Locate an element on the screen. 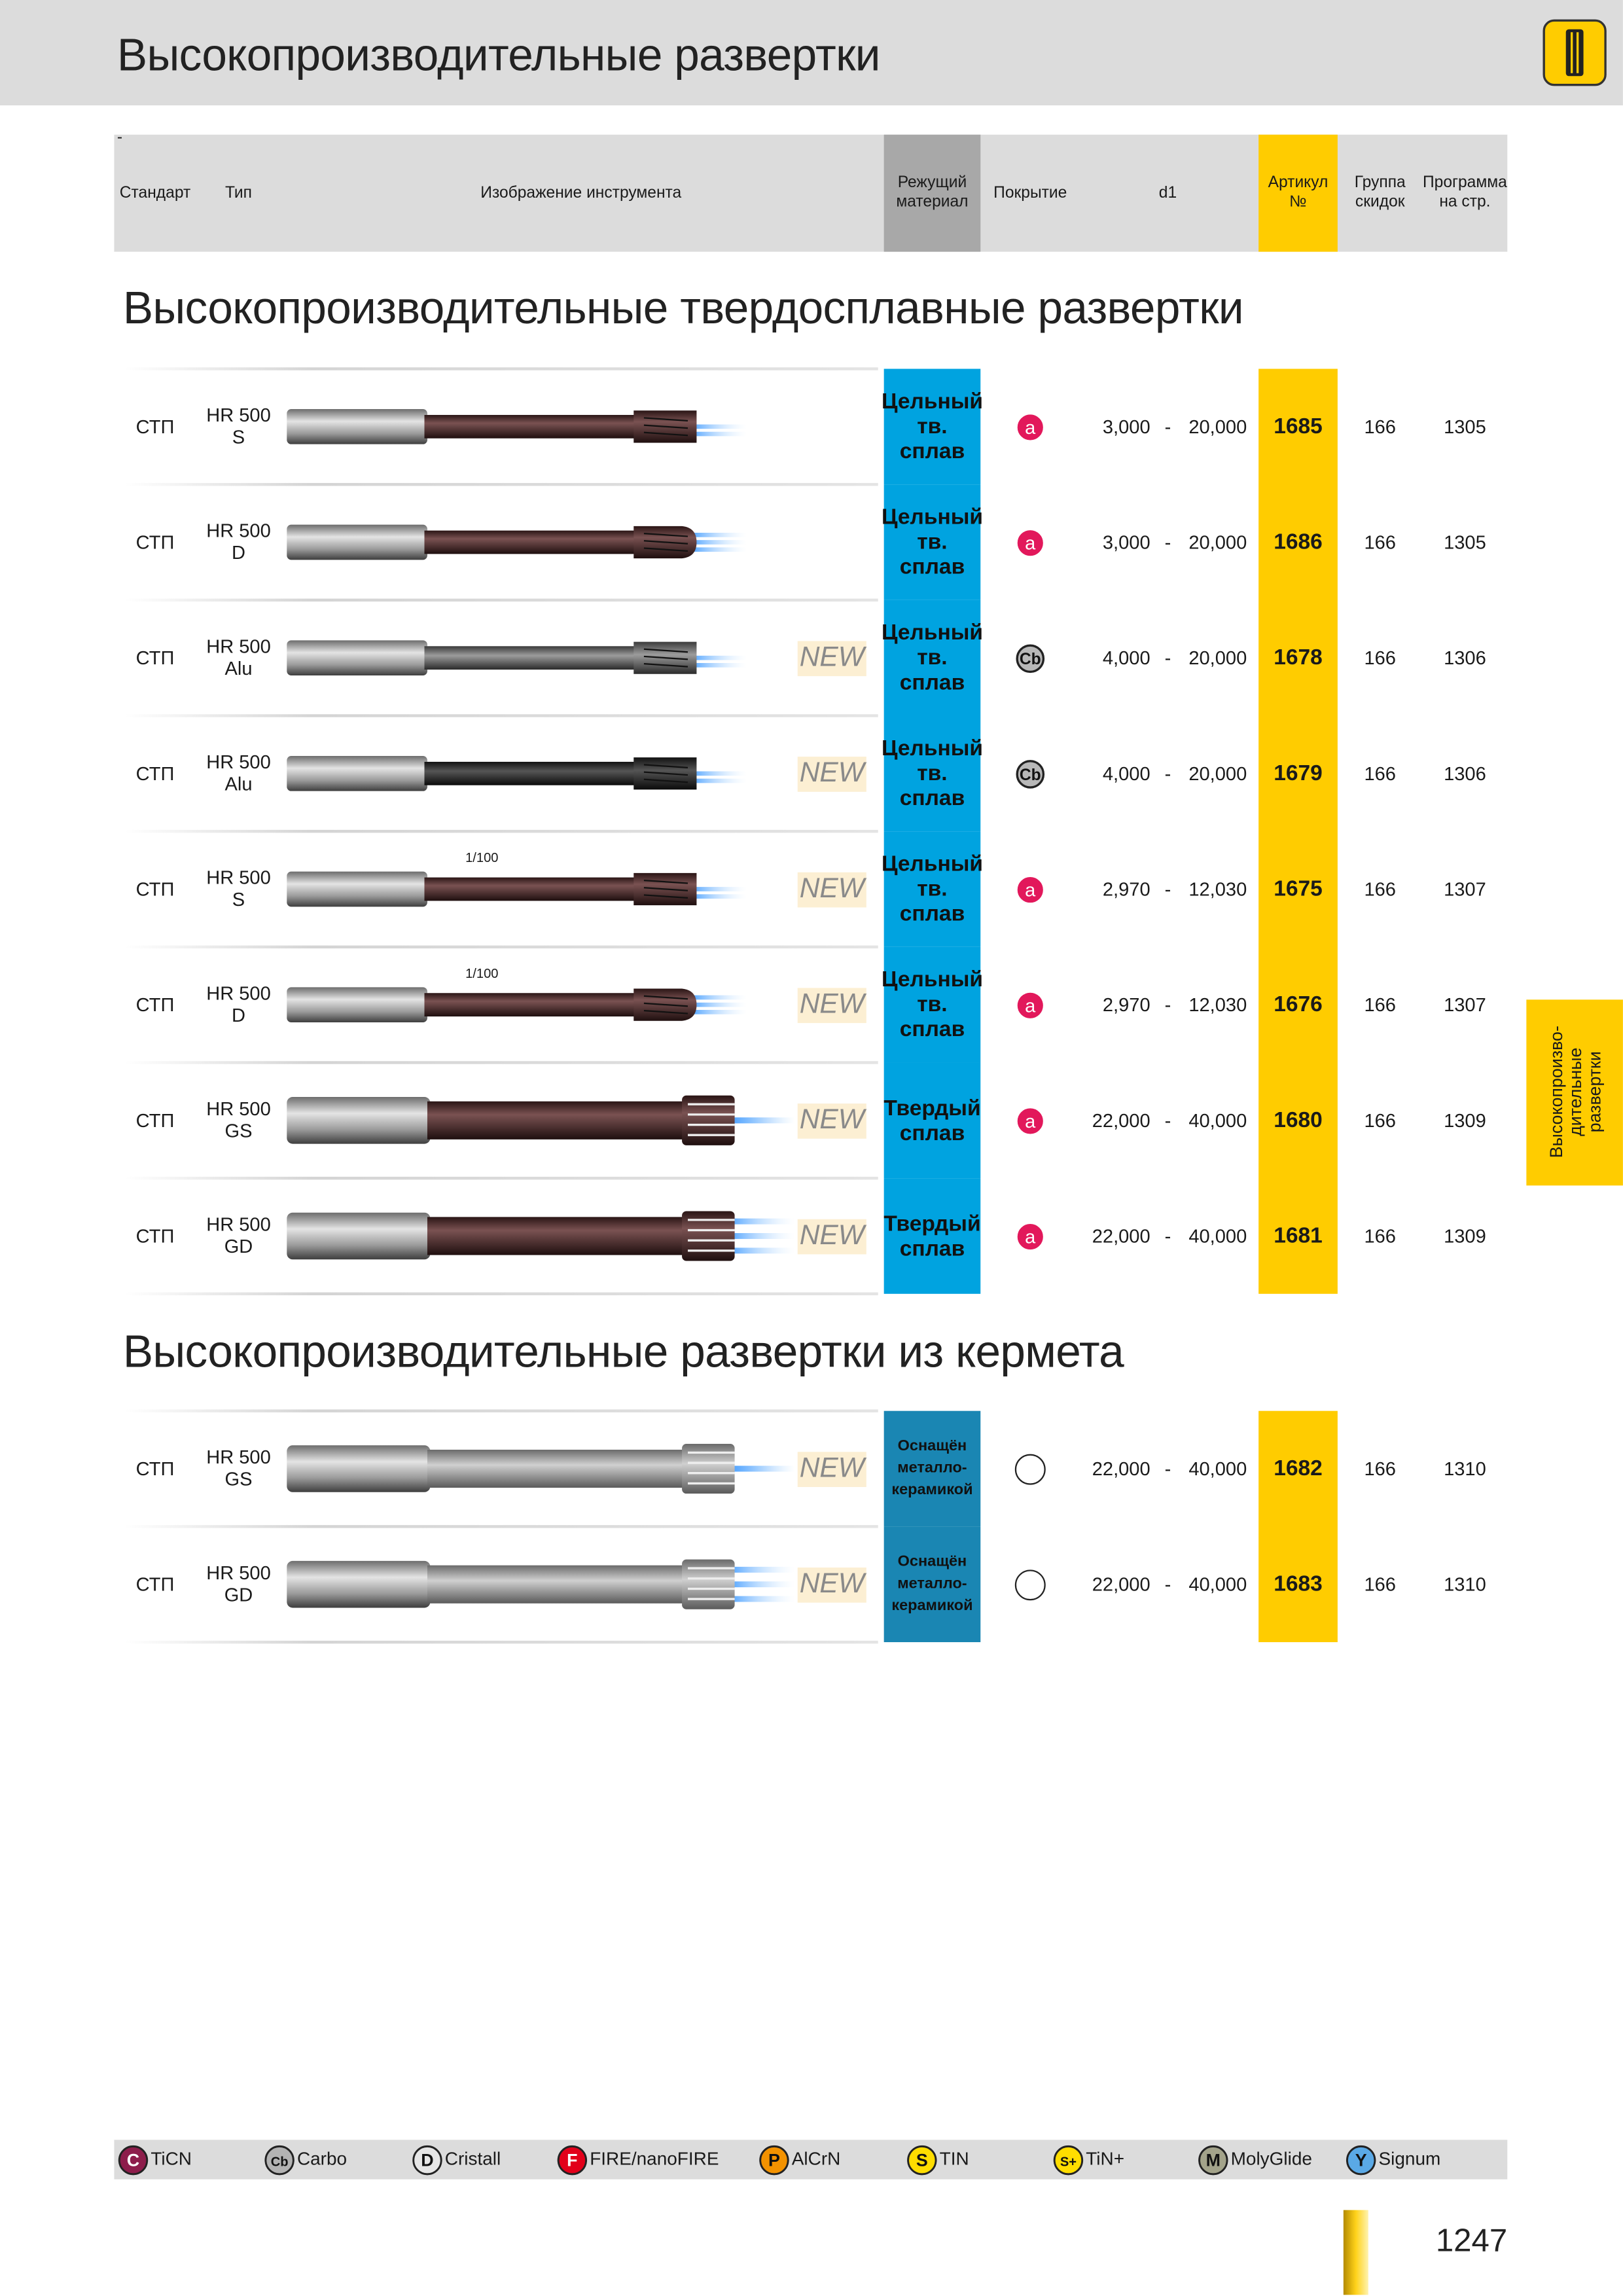 The image size is (1623, 2296). legend-label: TiCN is located at coordinates (171, 2159).